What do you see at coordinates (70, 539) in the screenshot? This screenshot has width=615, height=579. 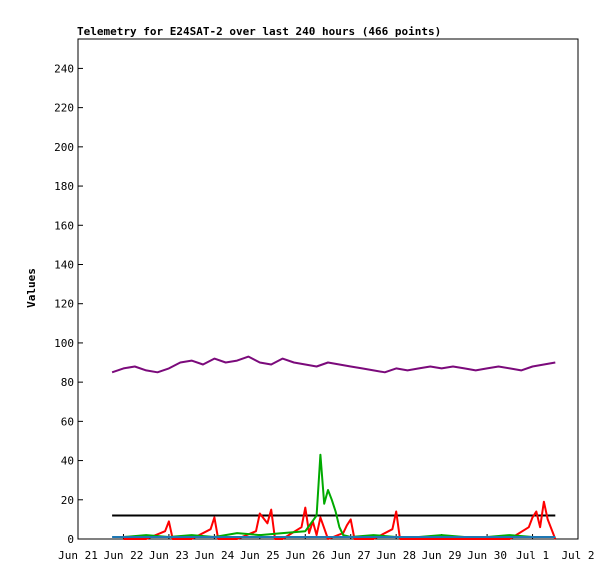 I see `y-tick-label: 0` at bounding box center [70, 539].